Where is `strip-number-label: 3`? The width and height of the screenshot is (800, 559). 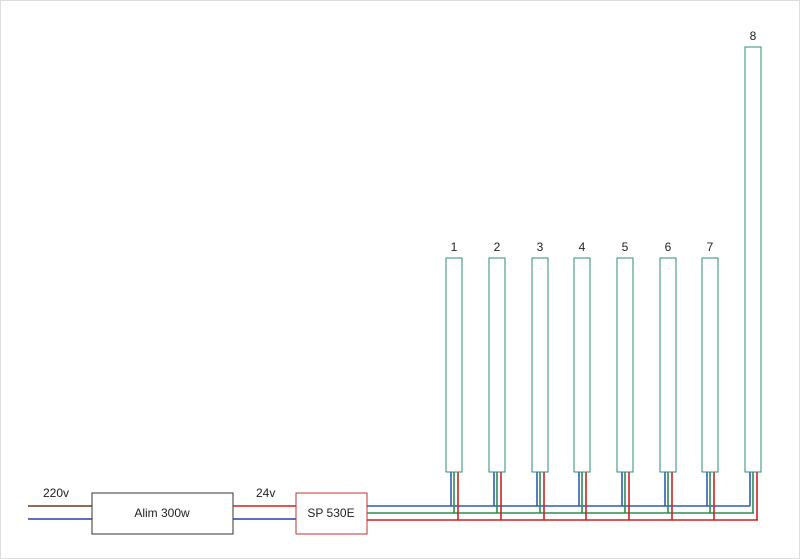 strip-number-label: 3 is located at coordinates (540, 247).